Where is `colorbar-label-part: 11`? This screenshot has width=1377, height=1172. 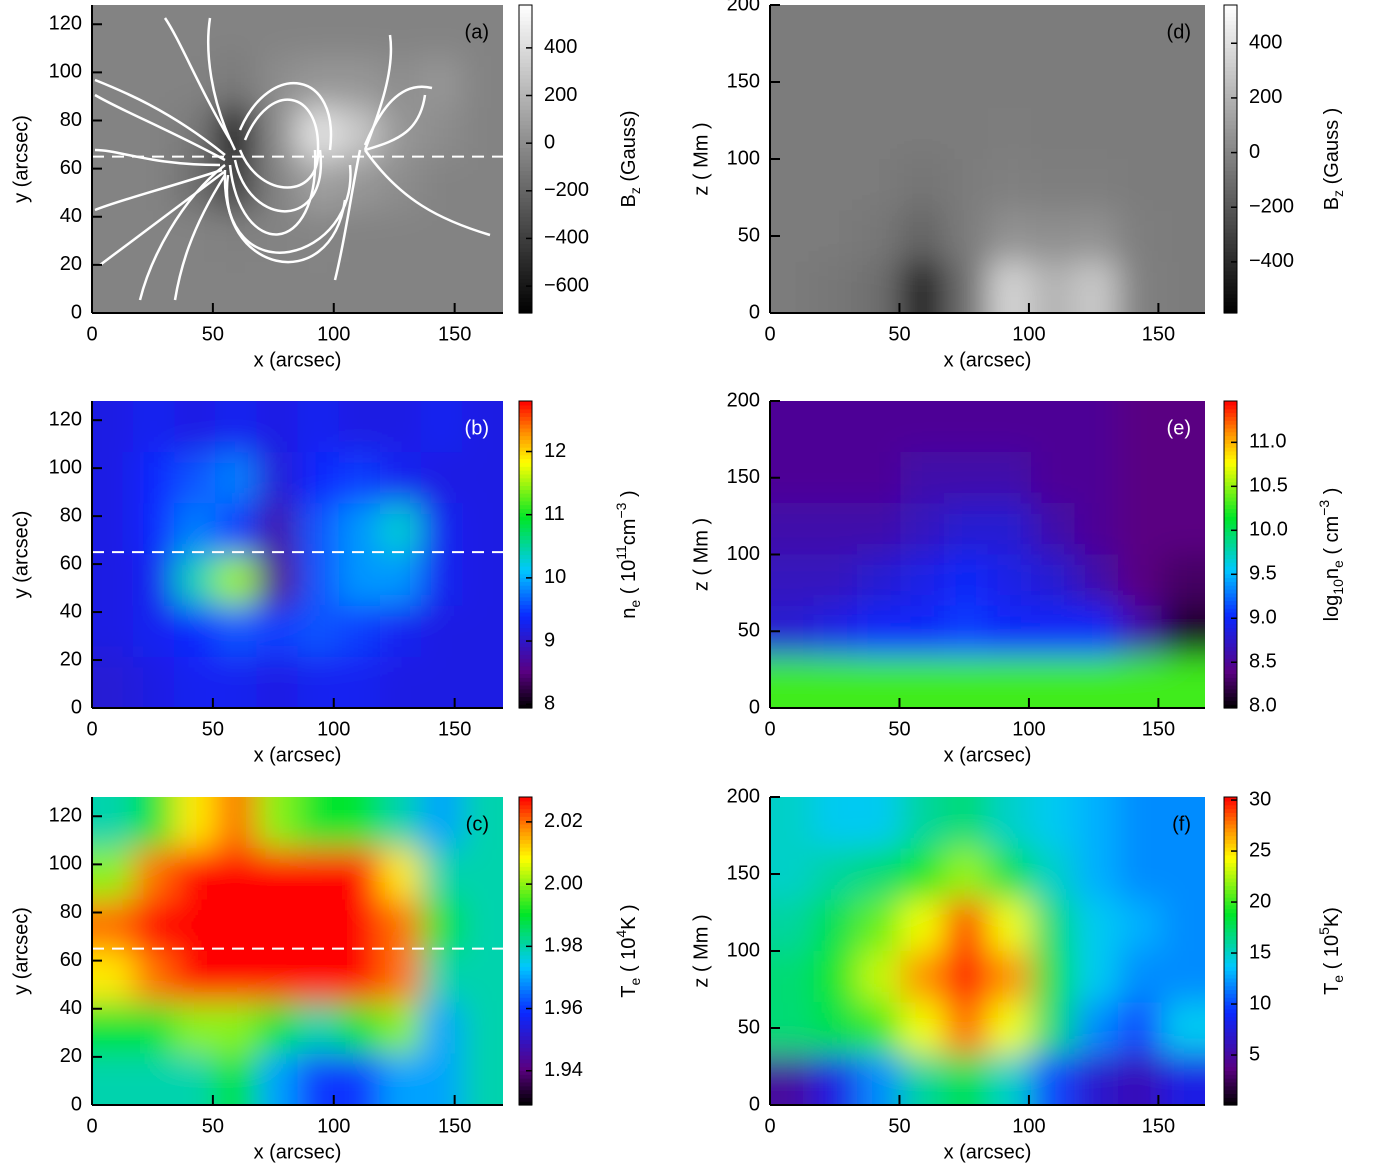 colorbar-label-part: 11 is located at coordinates (621, 552).